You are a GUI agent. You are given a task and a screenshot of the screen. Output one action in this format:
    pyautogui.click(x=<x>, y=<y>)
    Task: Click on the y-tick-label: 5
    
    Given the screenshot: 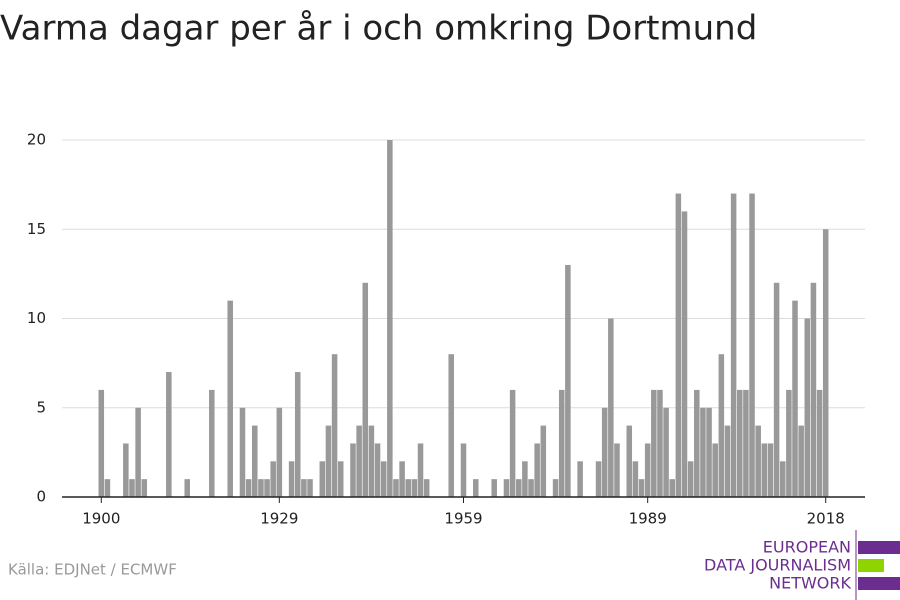 What is the action you would take?
    pyautogui.click(x=41, y=407)
    